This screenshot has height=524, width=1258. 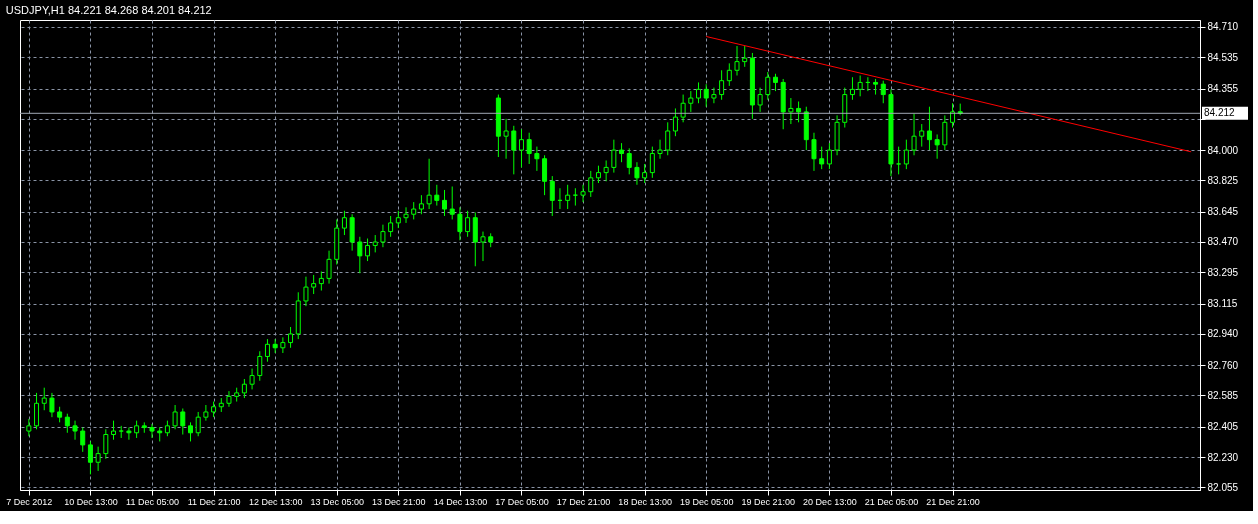 What do you see at coordinates (1223, 457) in the screenshot?
I see `y-tick-label: 82.230` at bounding box center [1223, 457].